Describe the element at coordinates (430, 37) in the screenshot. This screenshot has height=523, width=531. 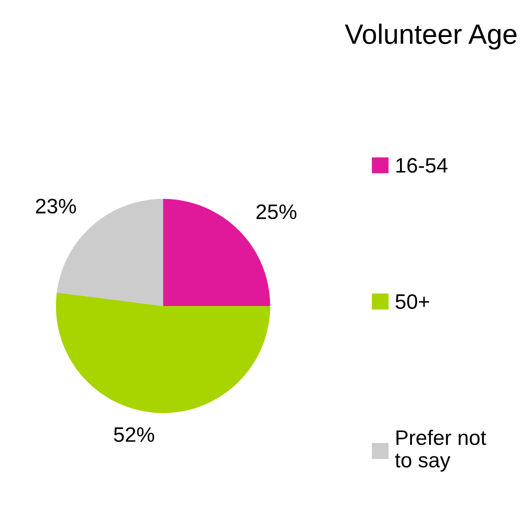
I see `chart-title: Volunteer Age` at that location.